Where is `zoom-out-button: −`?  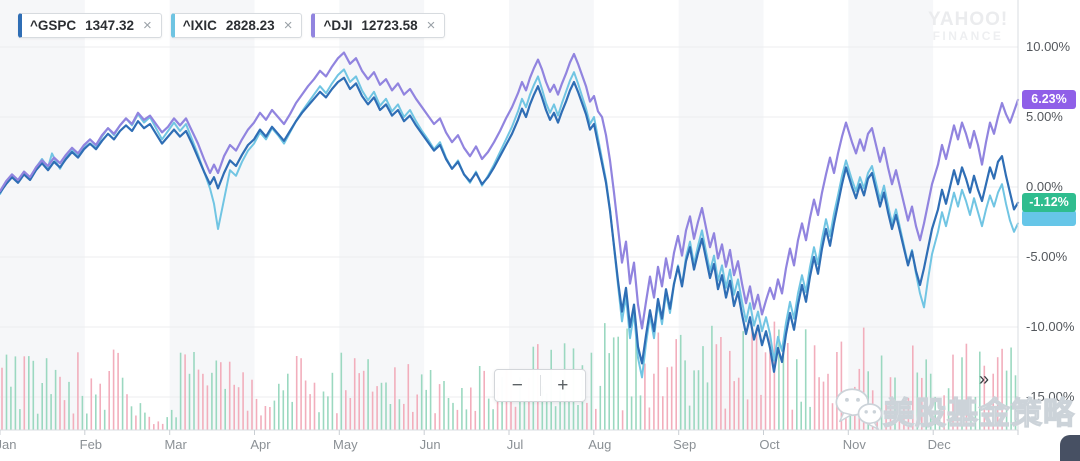
zoom-out-button: − is located at coordinates (517, 385).